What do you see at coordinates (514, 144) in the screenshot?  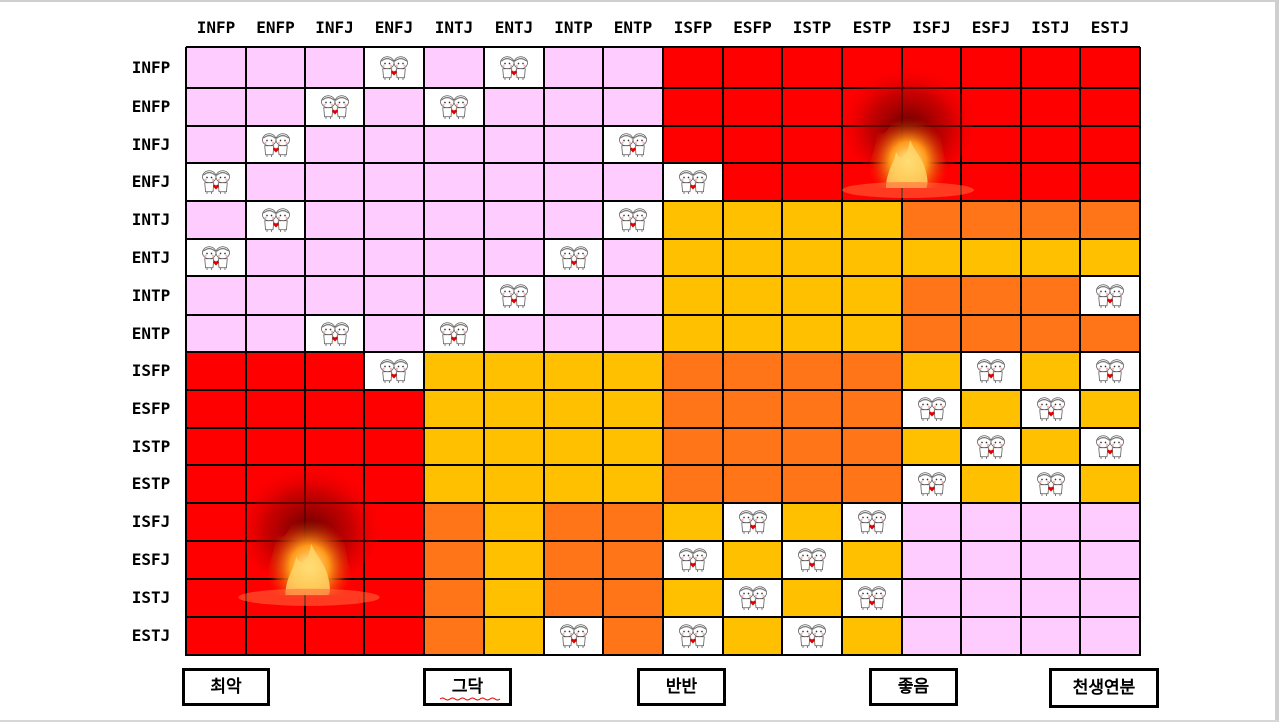 I see `cell-infj-entj` at bounding box center [514, 144].